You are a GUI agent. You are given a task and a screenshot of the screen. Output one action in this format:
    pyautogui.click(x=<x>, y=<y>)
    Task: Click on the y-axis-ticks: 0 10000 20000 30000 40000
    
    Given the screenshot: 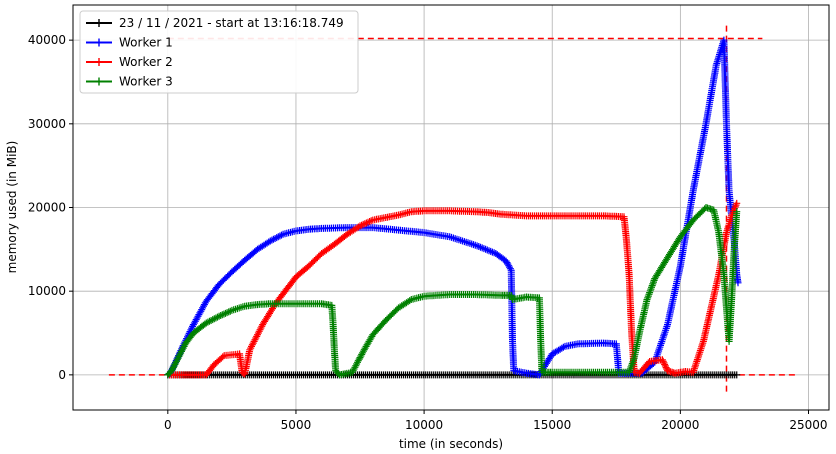 What is the action you would take?
    pyautogui.click(x=50, y=207)
    